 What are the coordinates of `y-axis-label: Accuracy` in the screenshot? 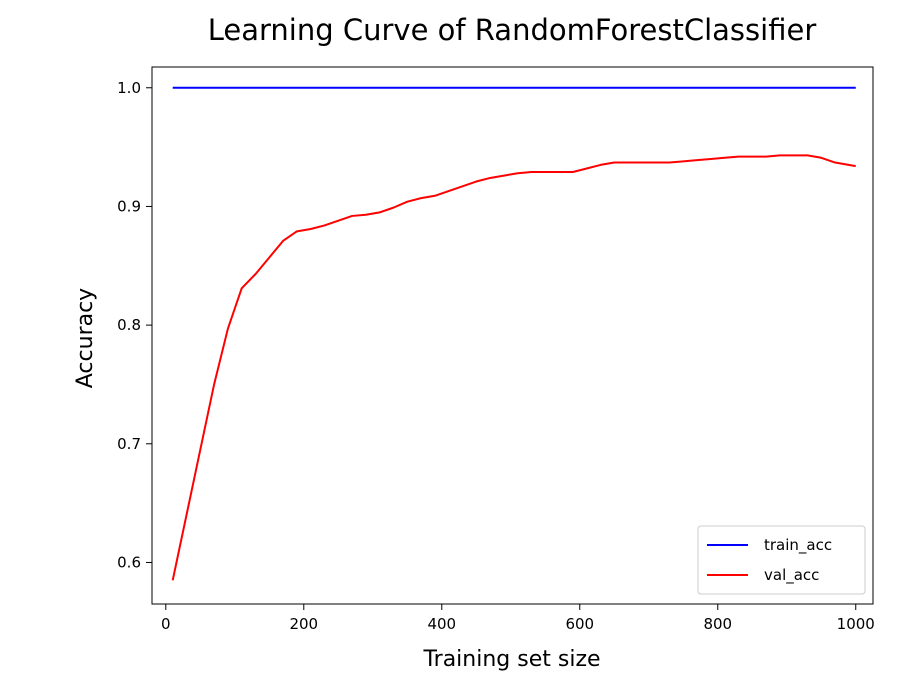 It's located at (85, 338).